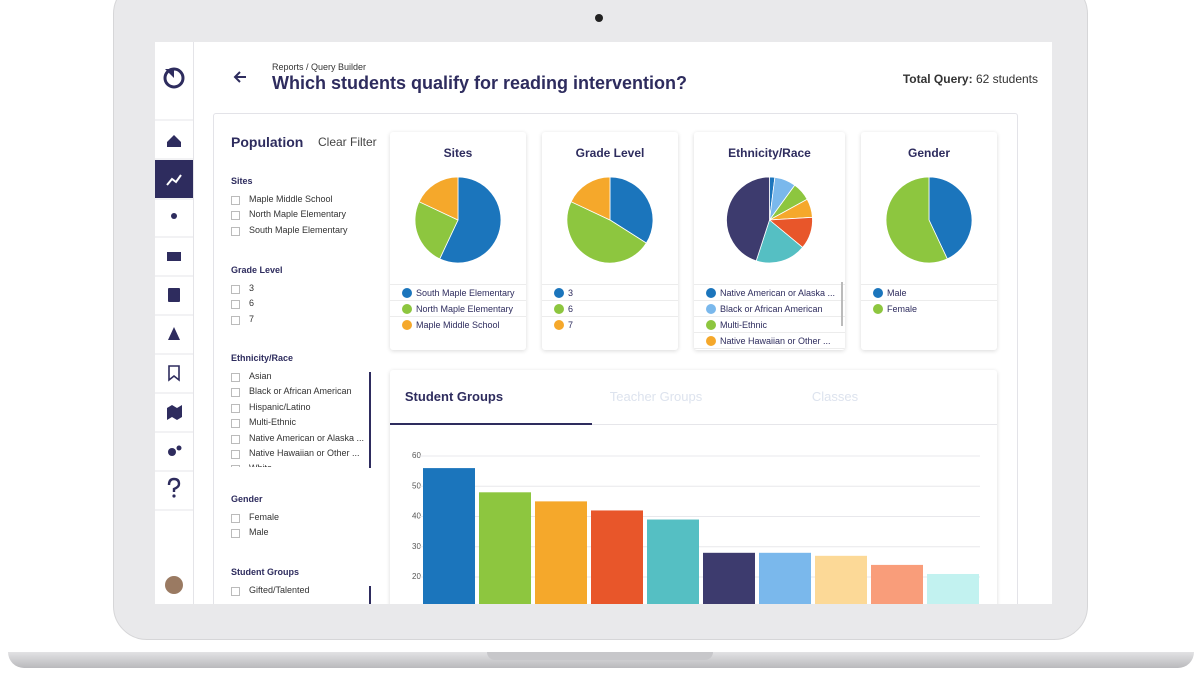 The height and width of the screenshot is (675, 1200). What do you see at coordinates (289, 230) in the screenshot?
I see `filter-option: South Maple Elementary` at bounding box center [289, 230].